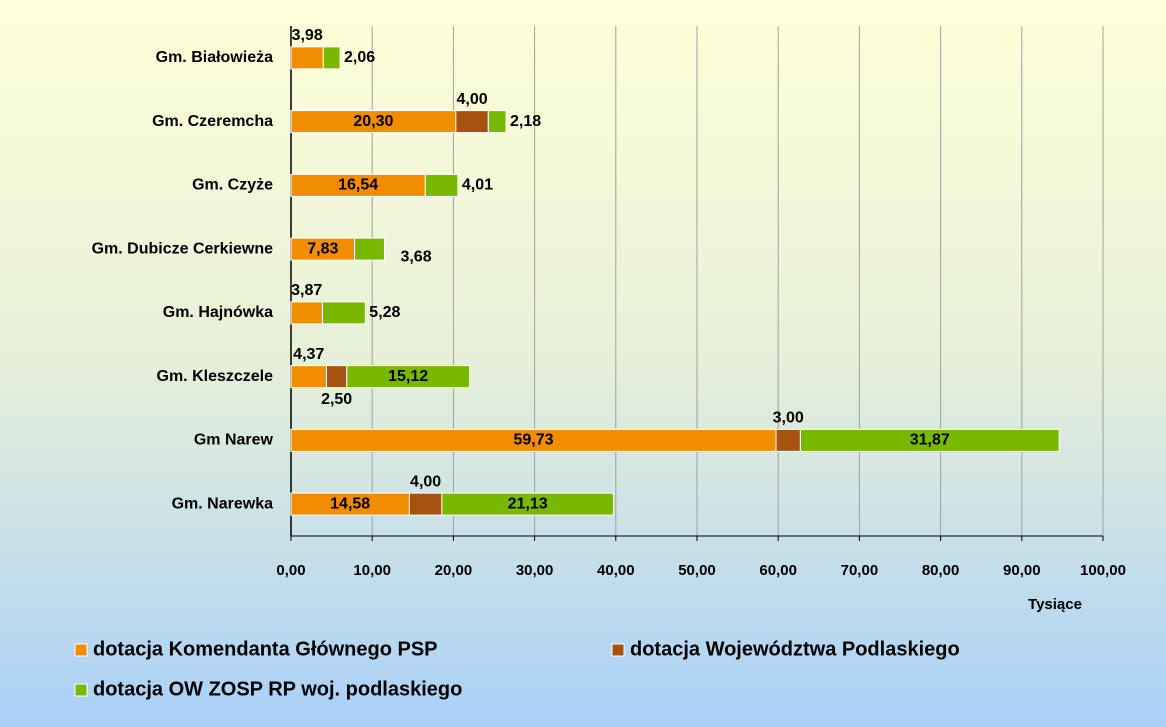  What do you see at coordinates (214, 57) in the screenshot?
I see `y-tick-label: Gm. Białowieża` at bounding box center [214, 57].